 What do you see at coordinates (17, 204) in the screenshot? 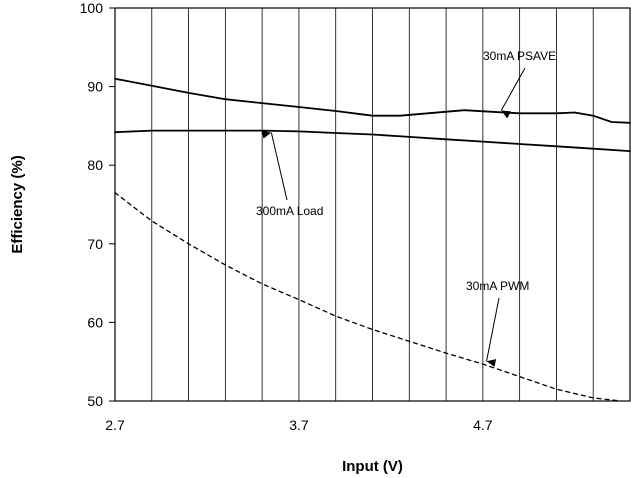
I see `y-axis-title: Efficiency (%)` at bounding box center [17, 204].